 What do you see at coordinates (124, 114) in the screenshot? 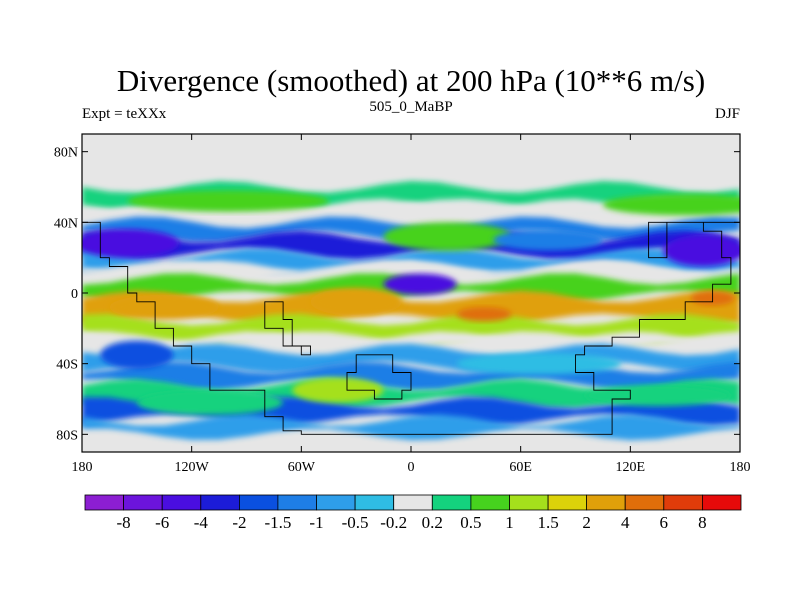
I see `experiment-label: Expt = teXXx` at bounding box center [124, 114].